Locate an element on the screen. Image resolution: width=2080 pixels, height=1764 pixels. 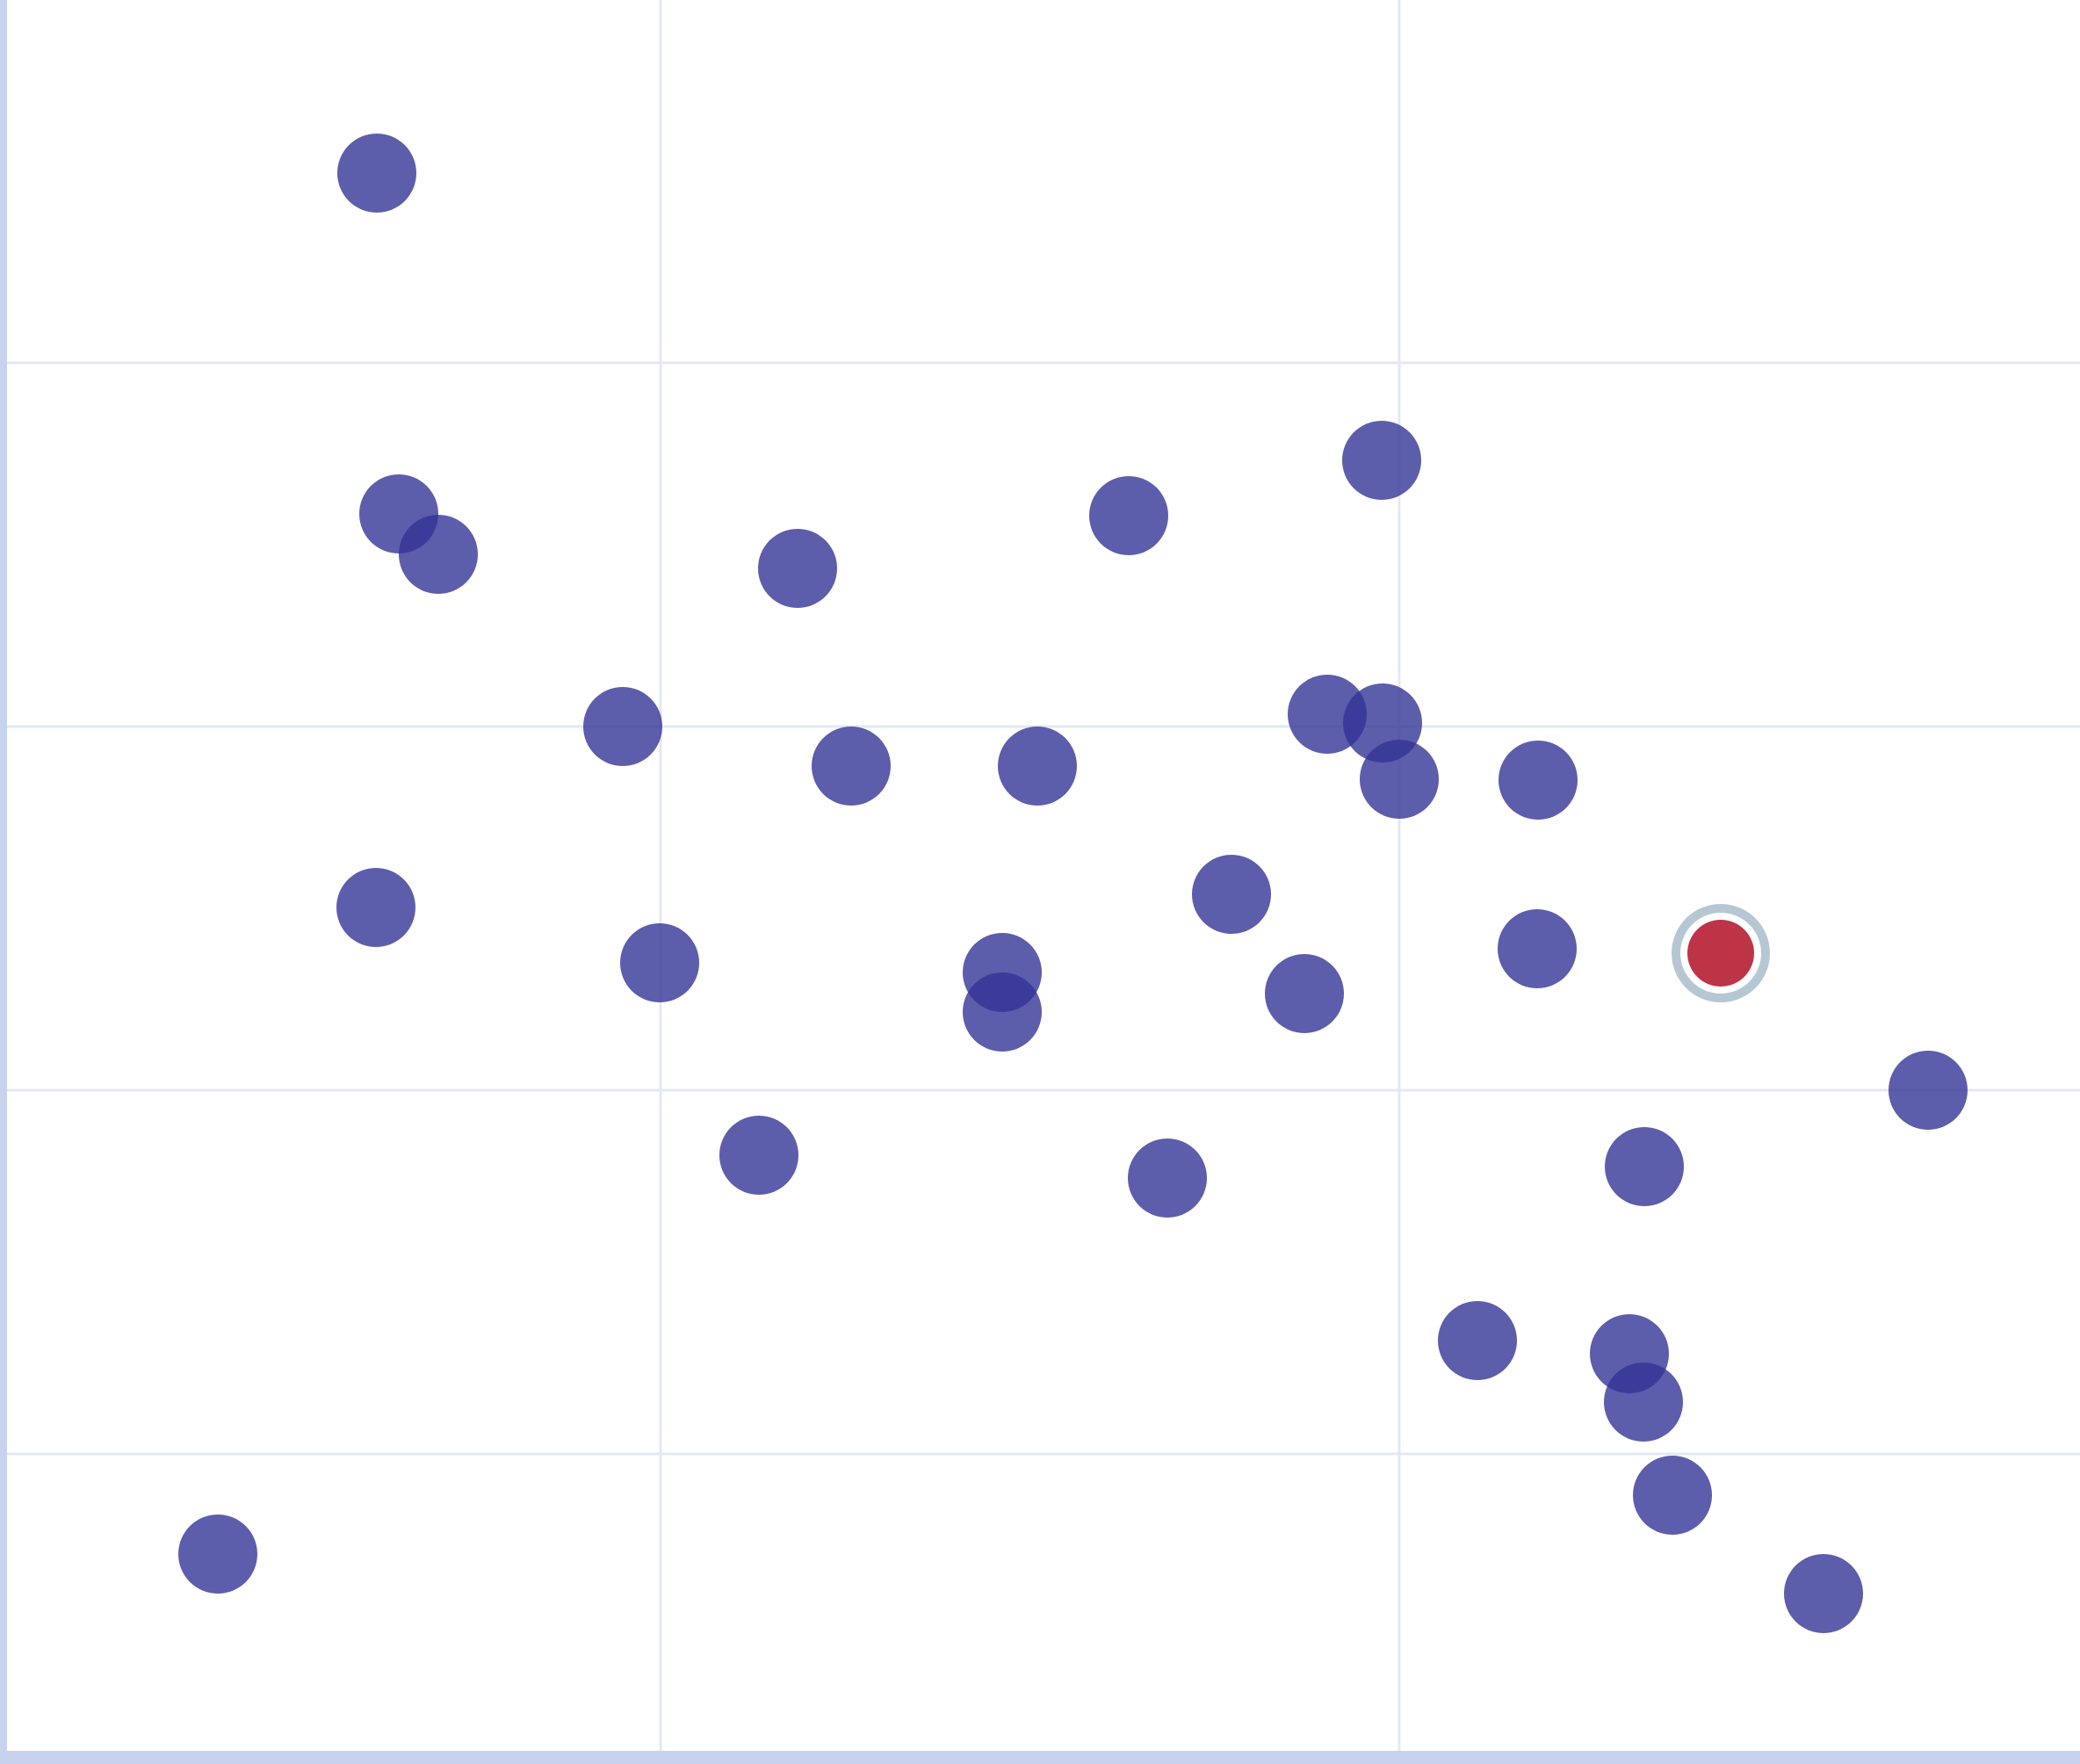
axis-edge-left is located at coordinates (3, 882).